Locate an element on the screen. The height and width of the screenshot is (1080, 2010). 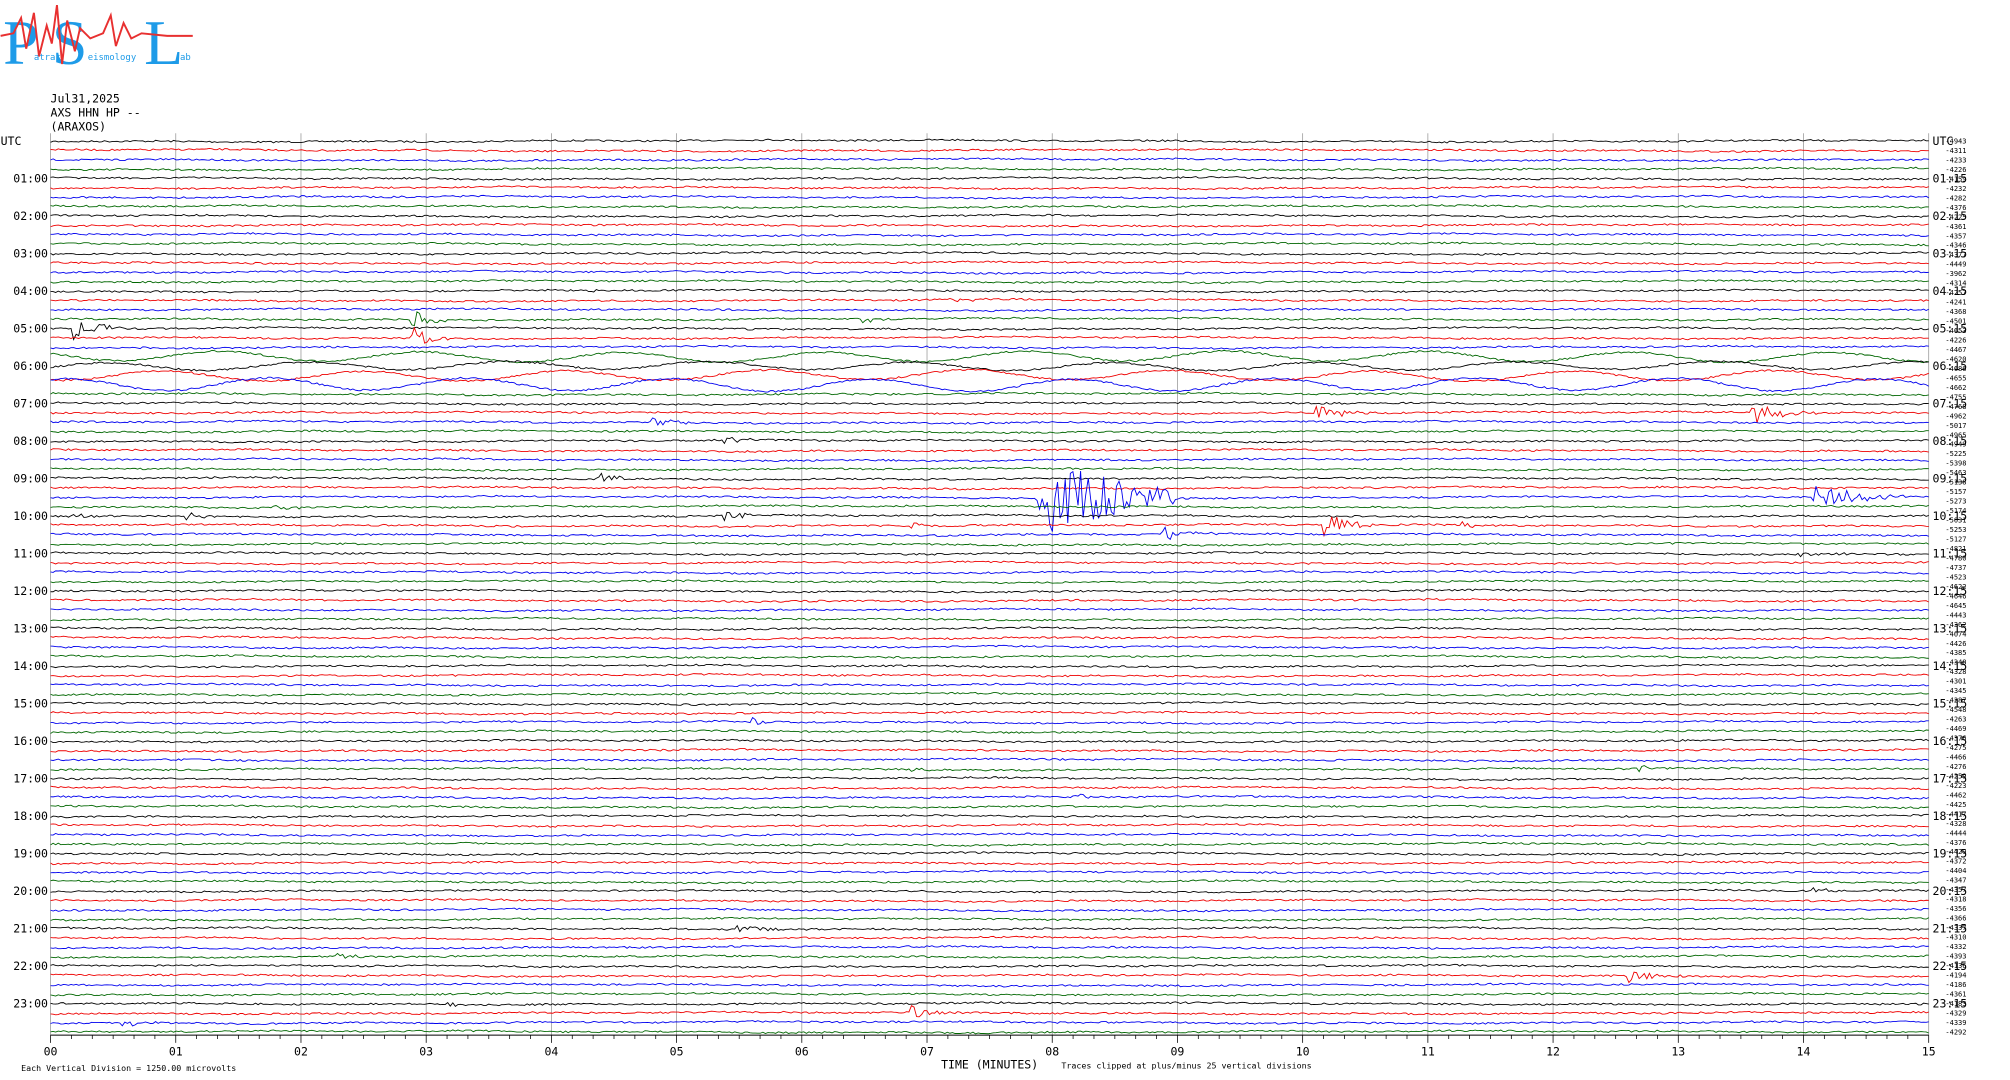
hour-label-right: 03:15 is located at coordinates (1950, 253).